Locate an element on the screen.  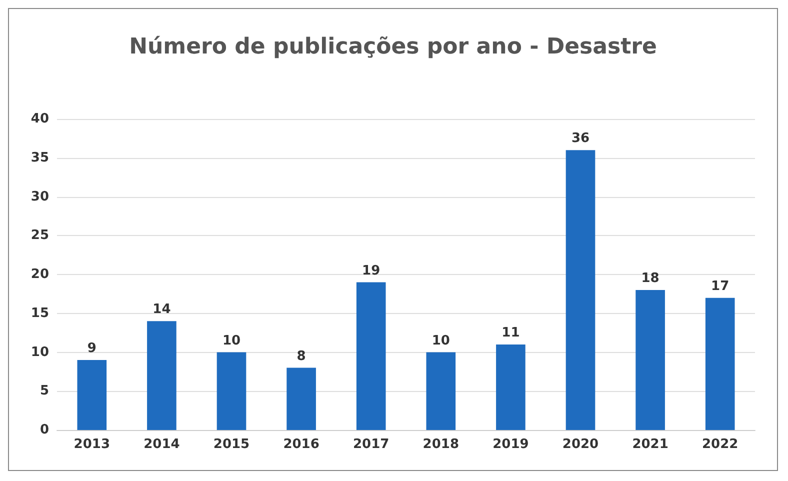
y-tick-label: 20 is located at coordinates (39, 274).